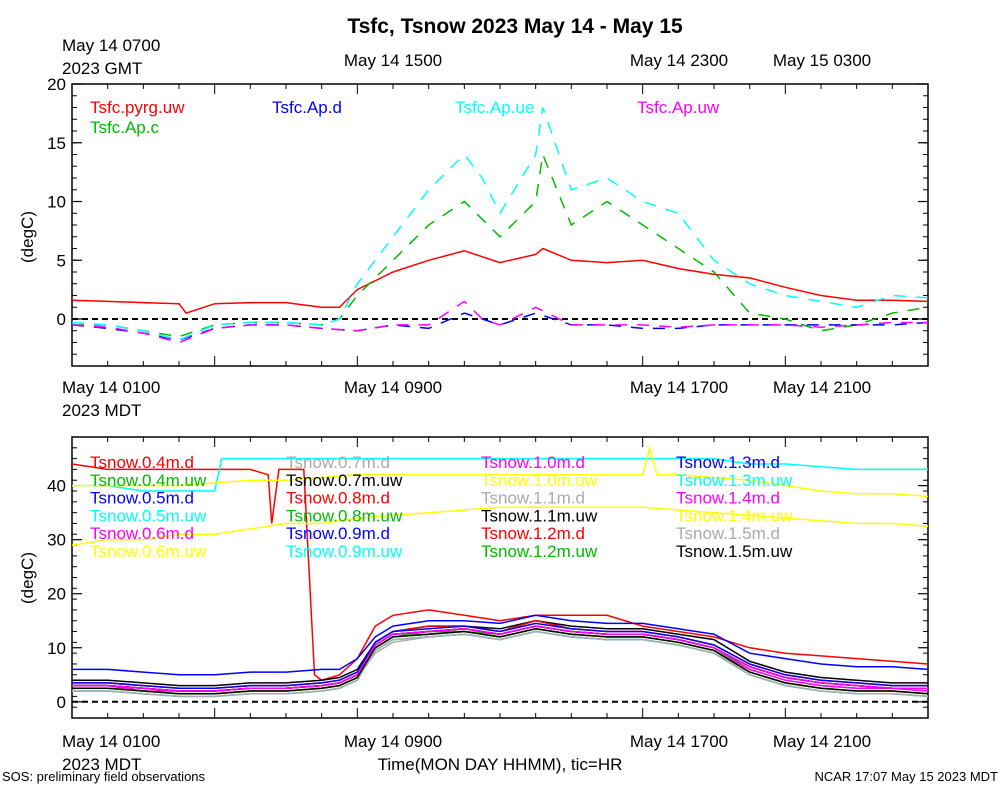 The height and width of the screenshot is (800, 1000). What do you see at coordinates (679, 60) in the screenshot?
I see `top-gmt-tick-2: May 14 2300` at bounding box center [679, 60].